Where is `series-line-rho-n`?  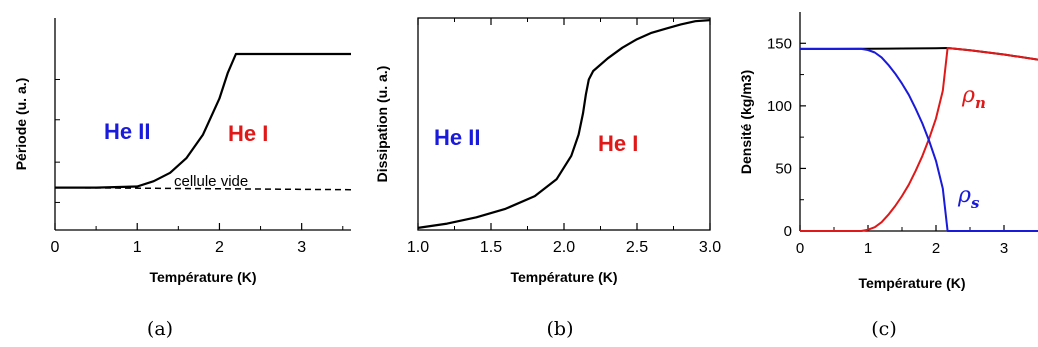 series-line-rho-n is located at coordinates (919, 139).